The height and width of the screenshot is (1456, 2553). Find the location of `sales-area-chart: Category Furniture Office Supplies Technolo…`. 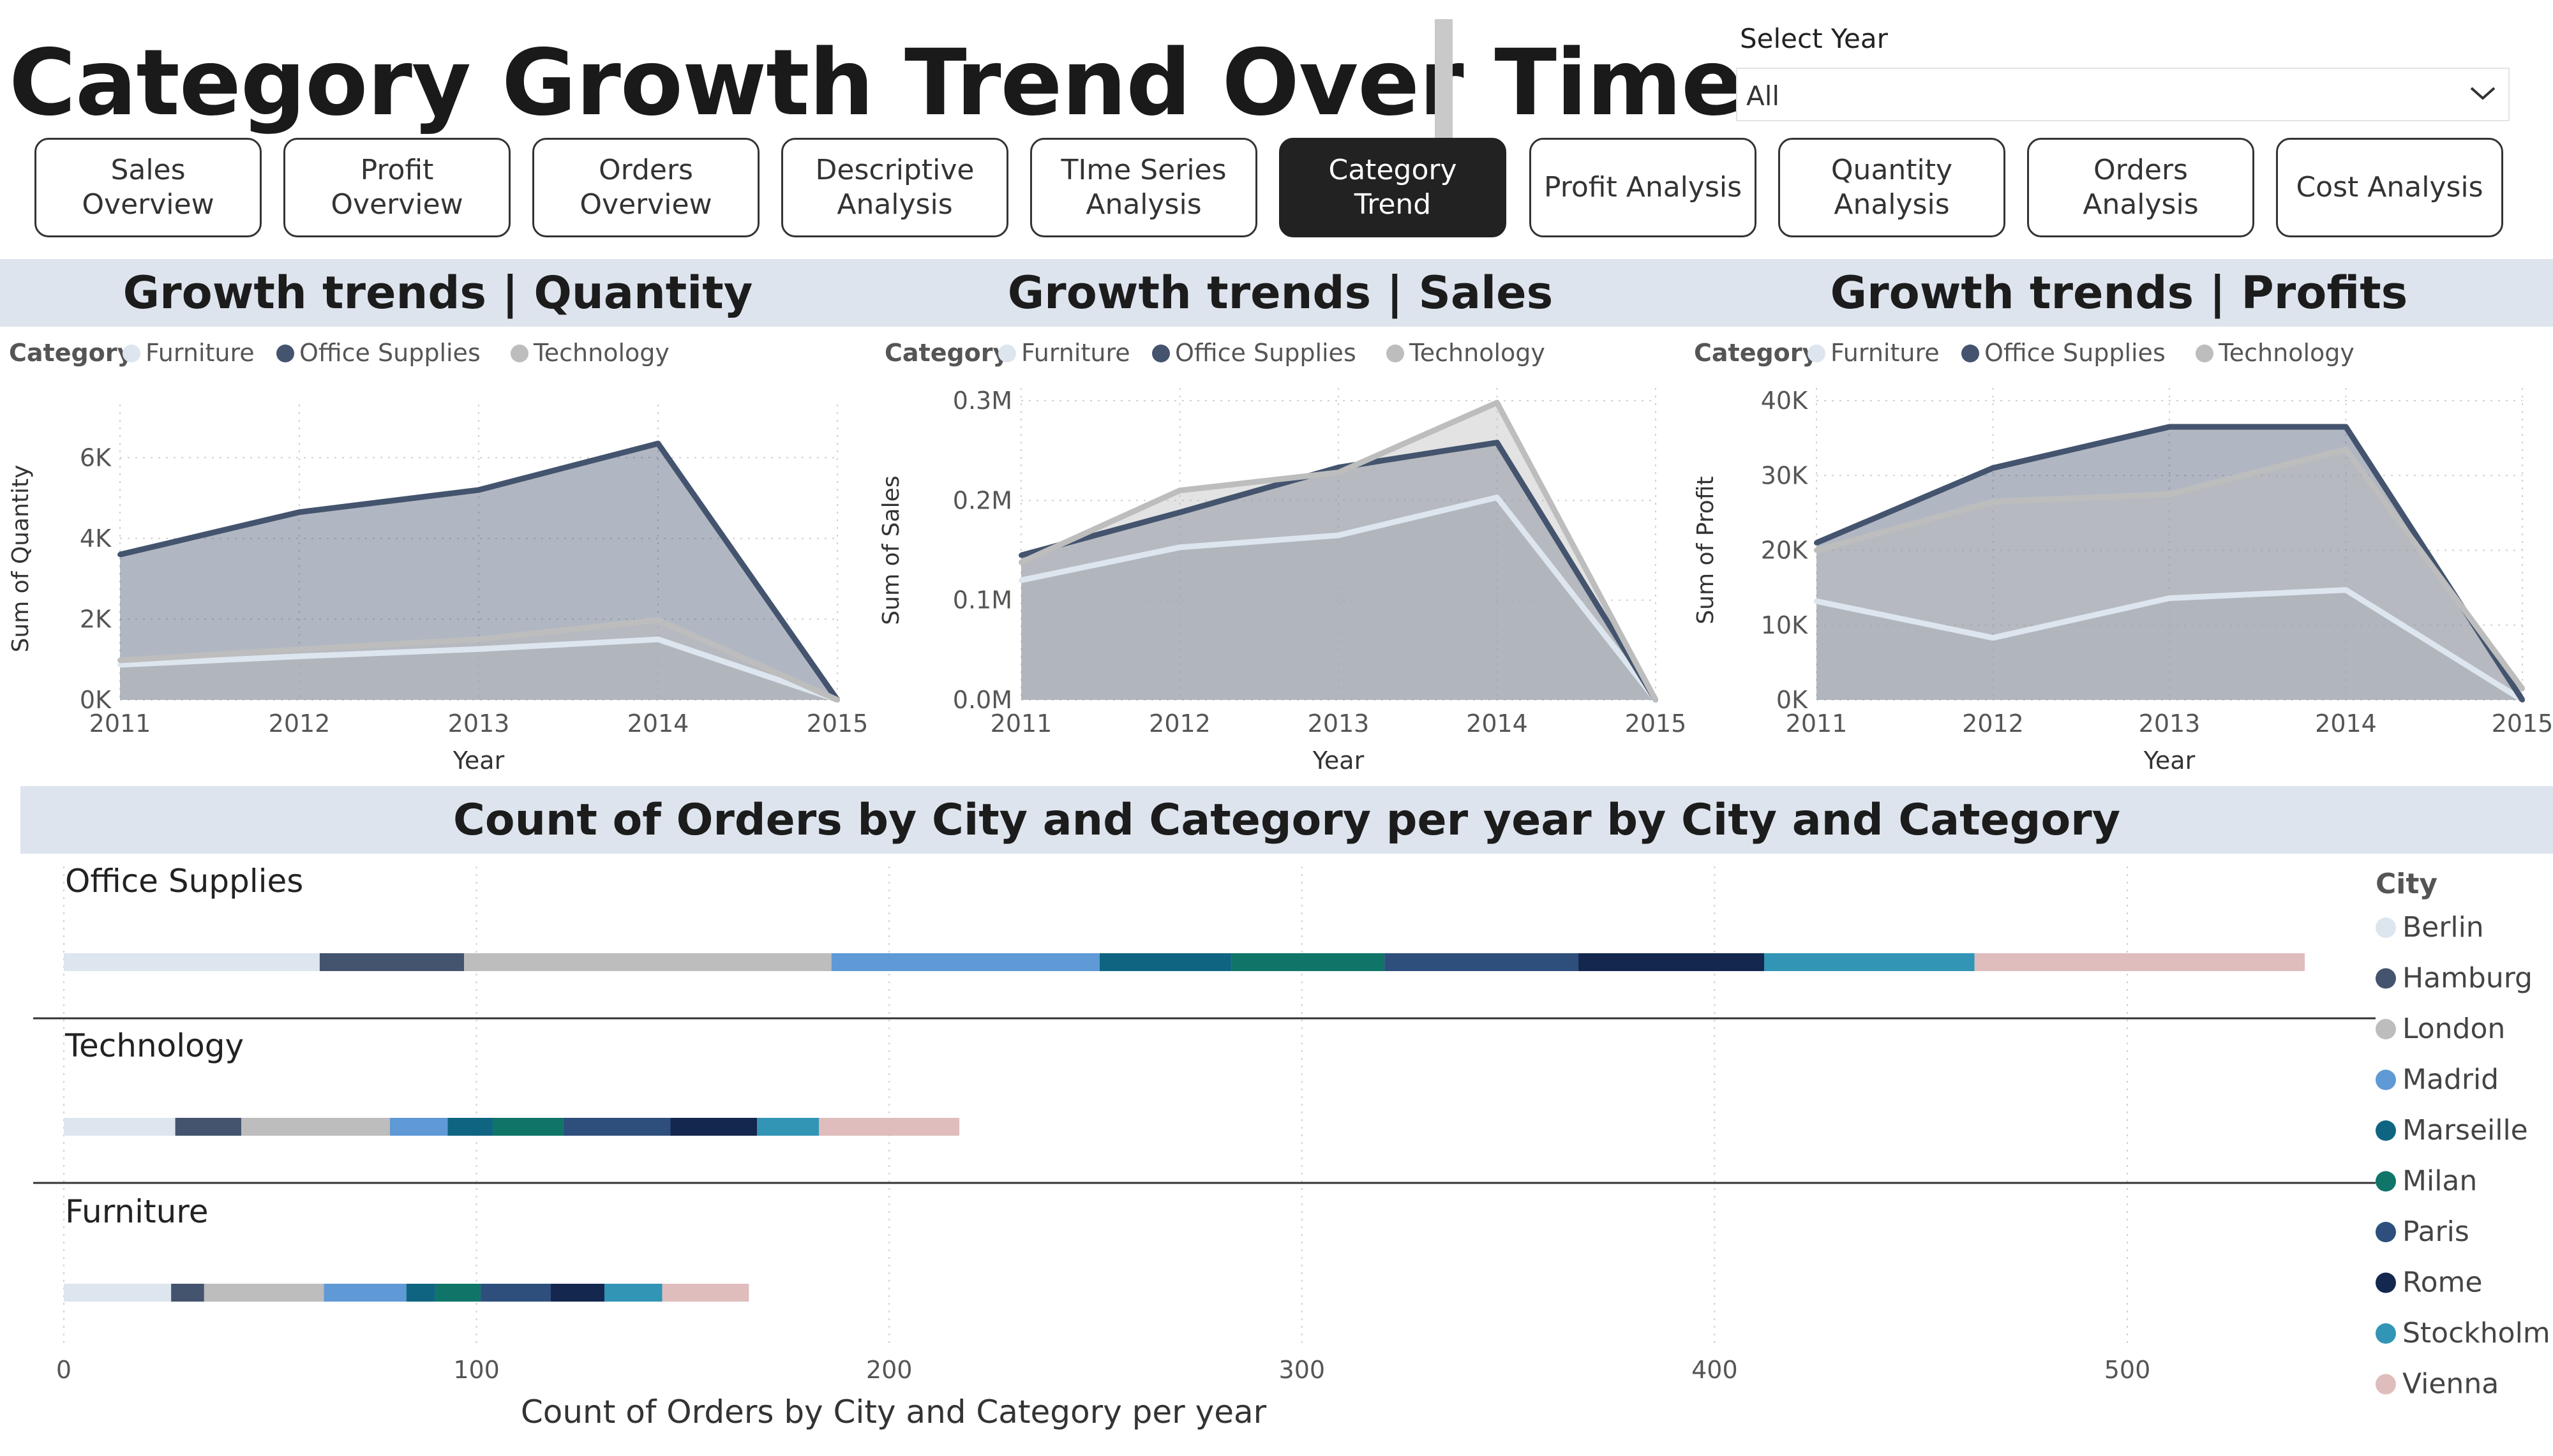

sales-area-chart: Category Furniture Office Supplies Technolo… is located at coordinates (1281, 556).